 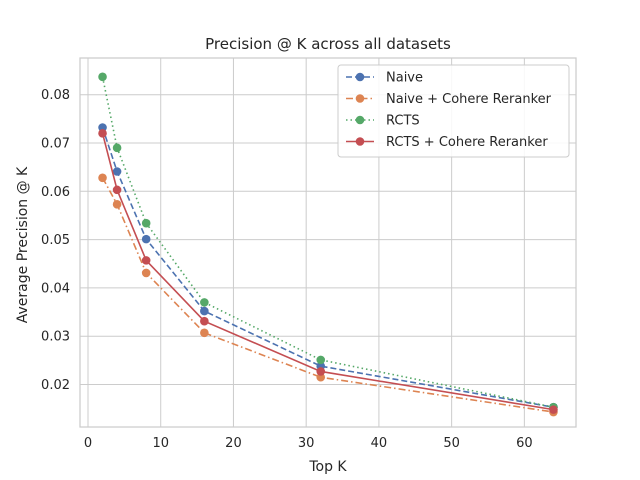 What do you see at coordinates (55, 385) in the screenshot?
I see `y-tick-label: 0.02` at bounding box center [55, 385].